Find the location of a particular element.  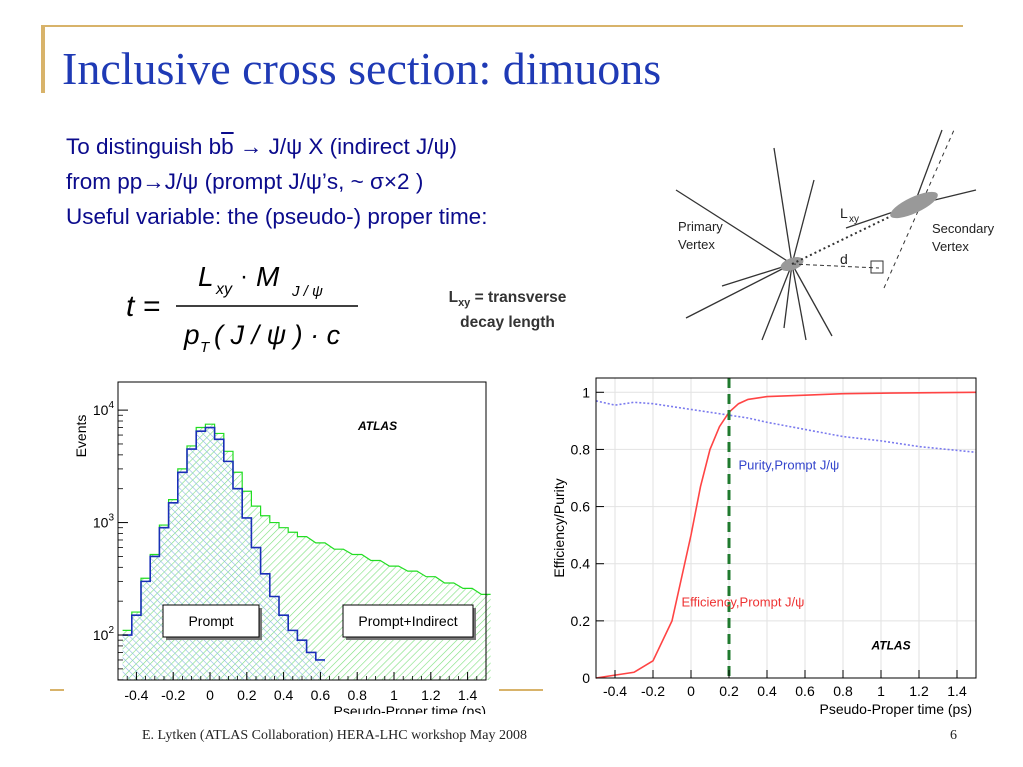

atlas-label: ATLAS is located at coordinates (377, 426).